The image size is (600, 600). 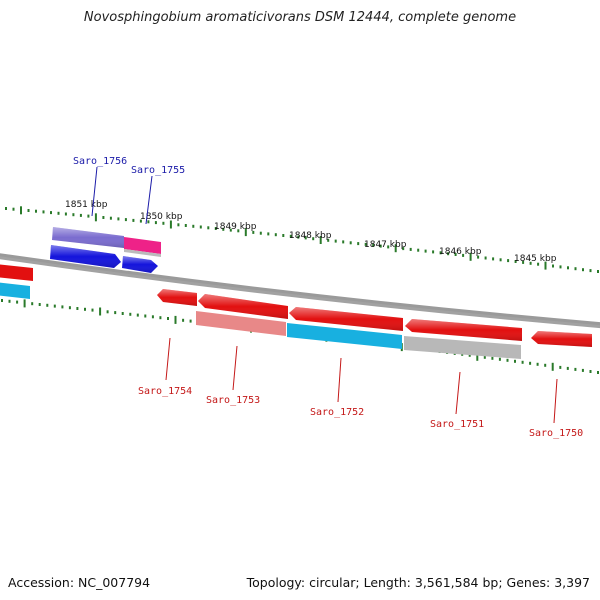 What do you see at coordinates (337, 412) in the screenshot?
I see `gene-label-saro-1752: Saro_1752` at bounding box center [337, 412].